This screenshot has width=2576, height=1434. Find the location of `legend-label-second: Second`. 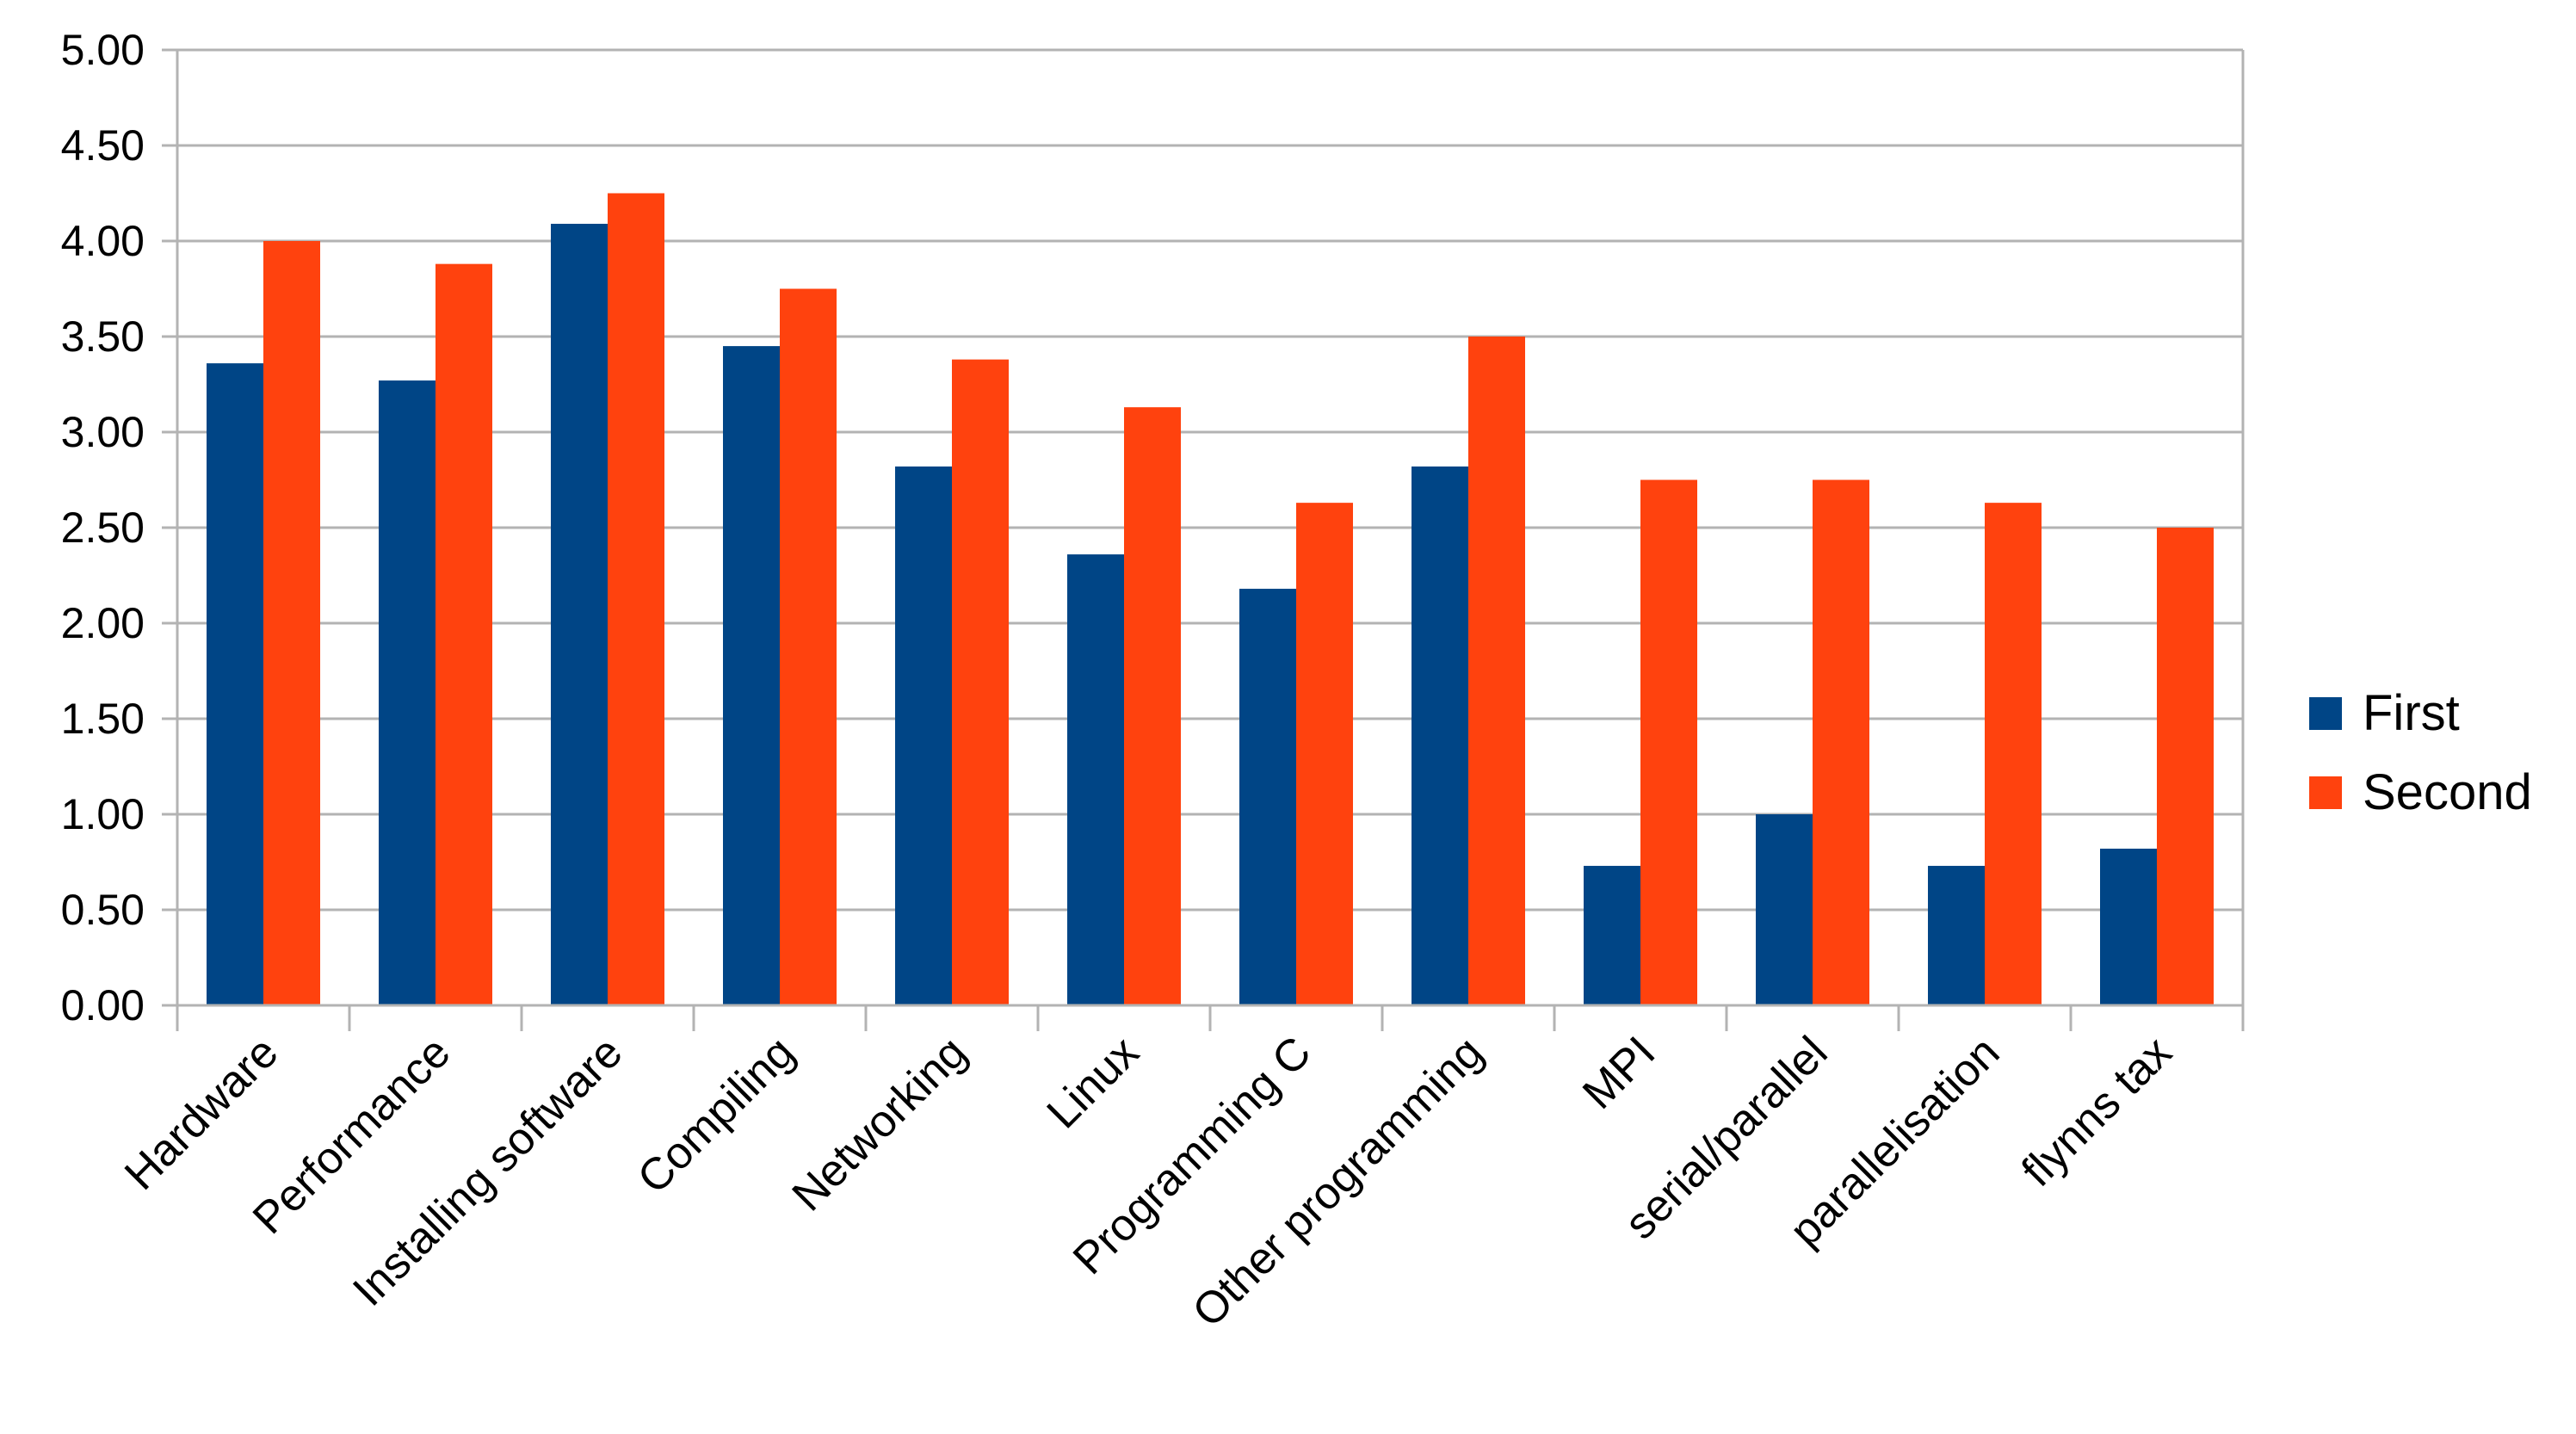

legend-label-second: Second is located at coordinates (2447, 792).